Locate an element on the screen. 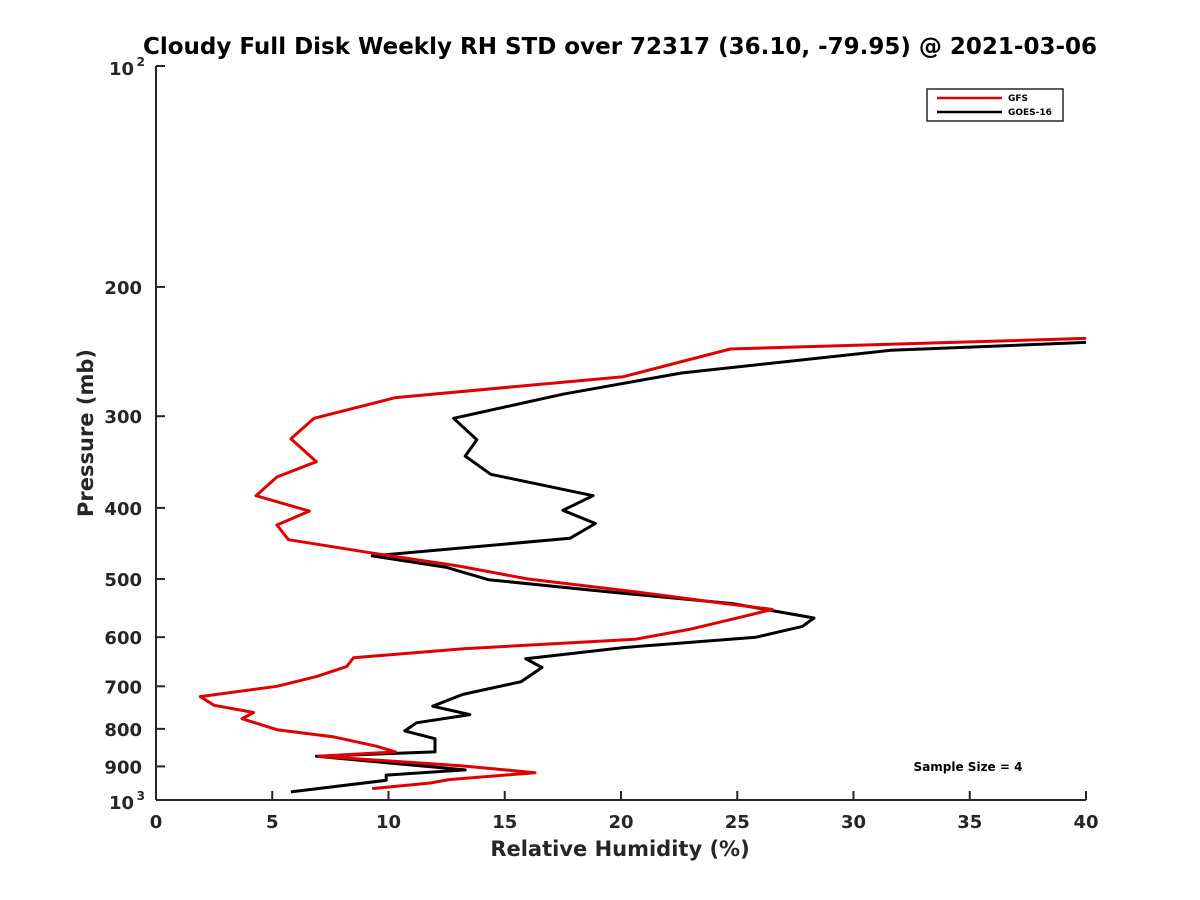 This screenshot has height=900, width=1200. legend-box is located at coordinates (995, 105).